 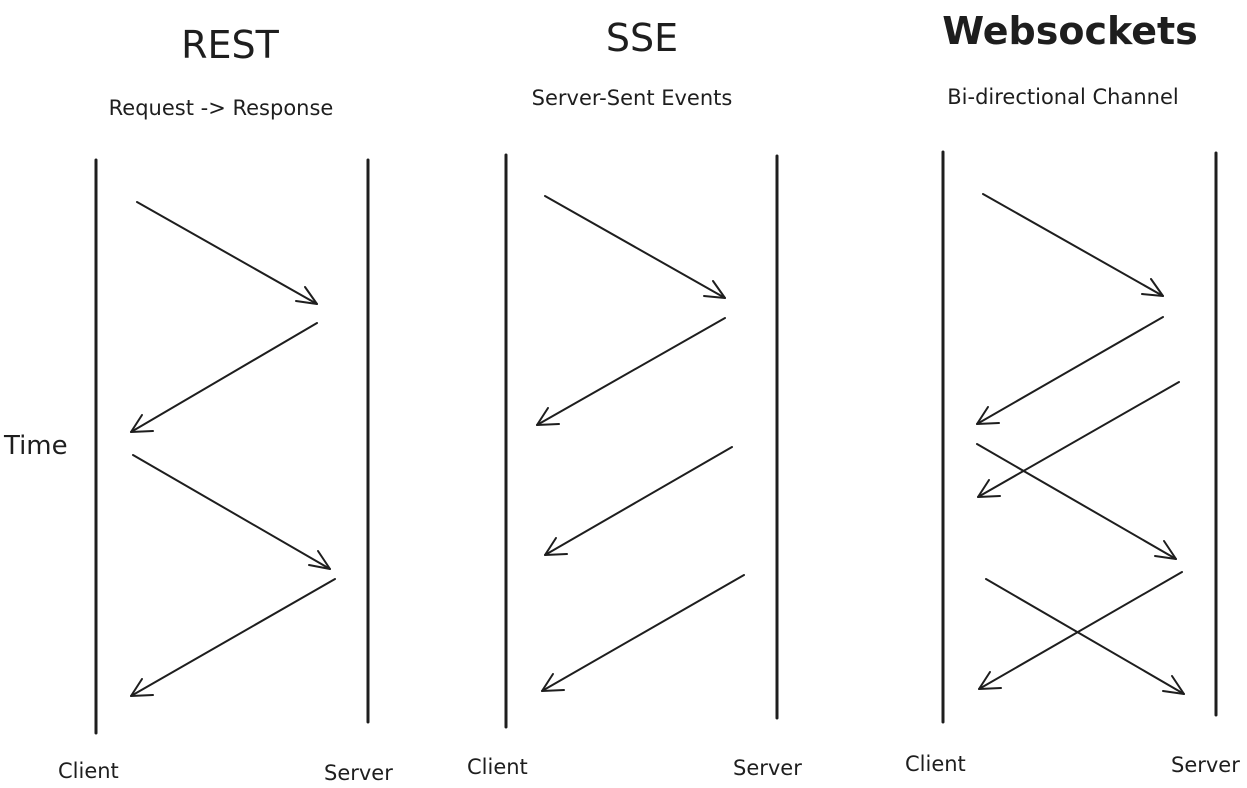 I want to click on websockets-title: Websockets, so click(x=1070, y=31).